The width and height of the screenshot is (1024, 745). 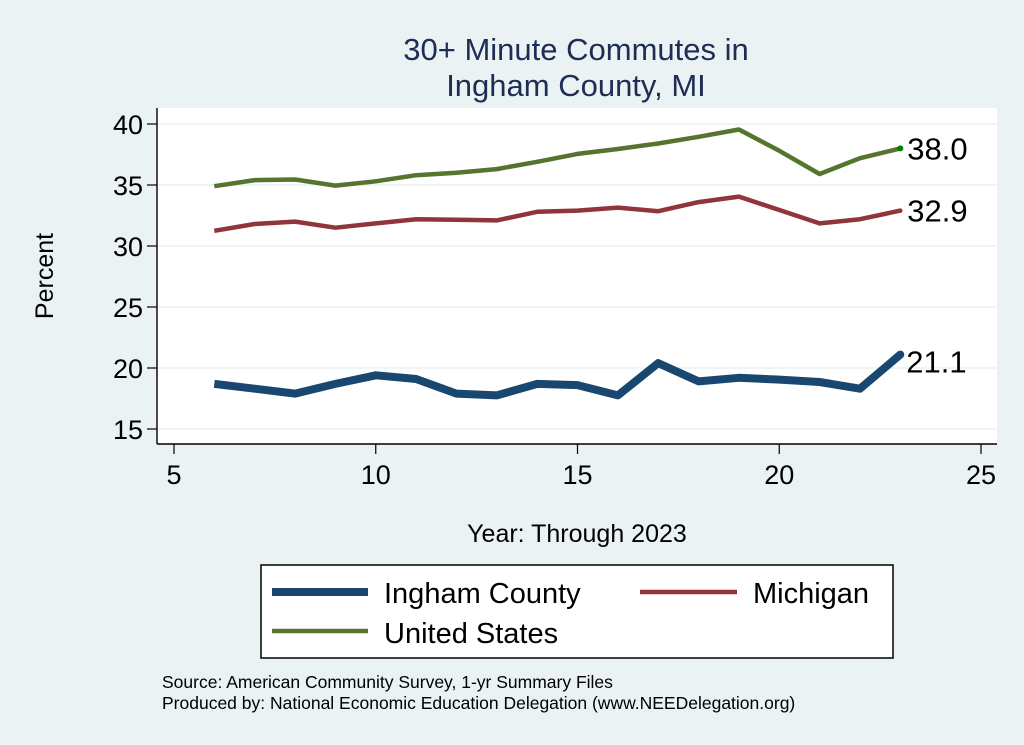 I want to click on y-tick-label: 40, so click(x=128, y=125).